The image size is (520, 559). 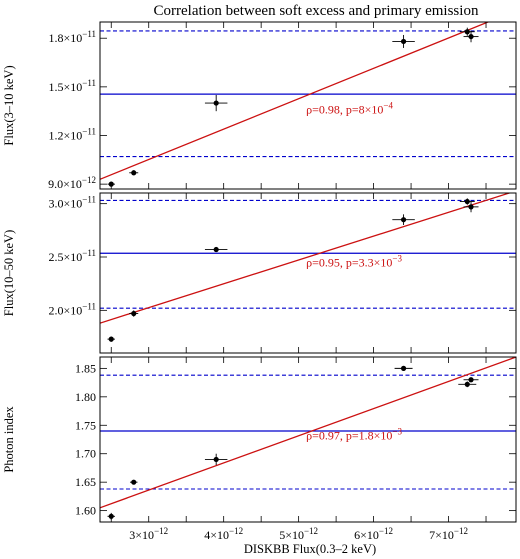 I want to click on y-tick-label: 1.70, so click(x=85, y=454).